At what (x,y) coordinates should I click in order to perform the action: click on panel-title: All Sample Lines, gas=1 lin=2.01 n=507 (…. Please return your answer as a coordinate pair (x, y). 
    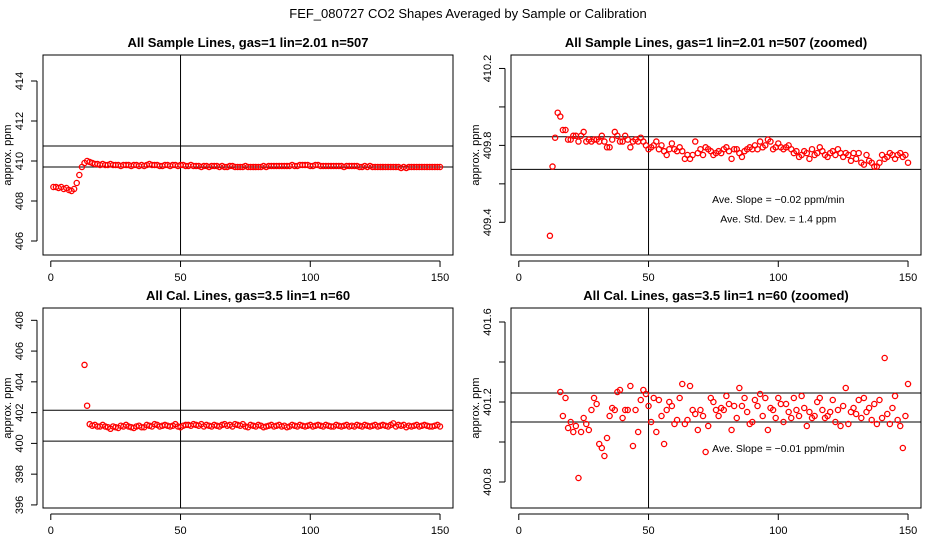
    Looking at the image, I should click on (716, 42).